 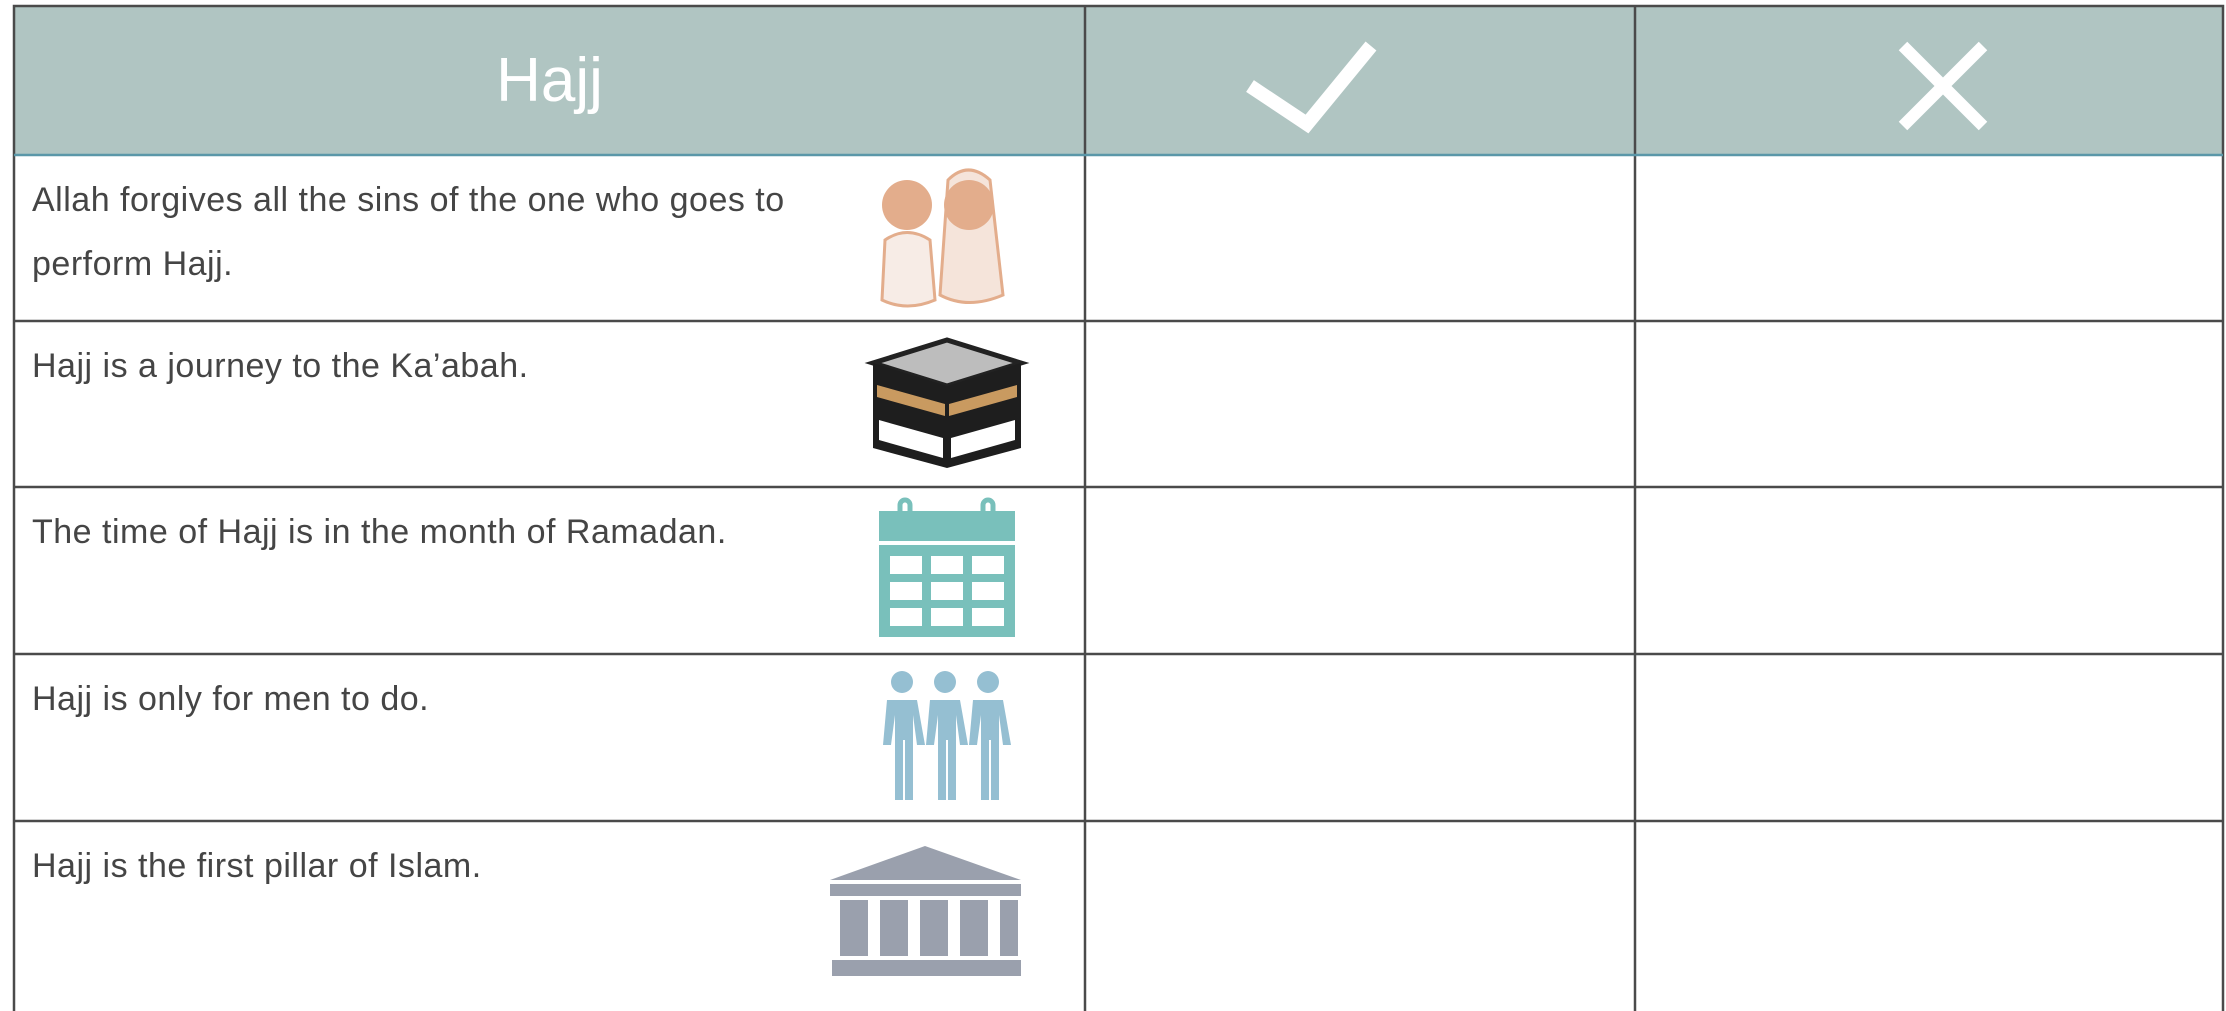 What do you see at coordinates (942, 238) in the screenshot?
I see `pilgrims-icon` at bounding box center [942, 238].